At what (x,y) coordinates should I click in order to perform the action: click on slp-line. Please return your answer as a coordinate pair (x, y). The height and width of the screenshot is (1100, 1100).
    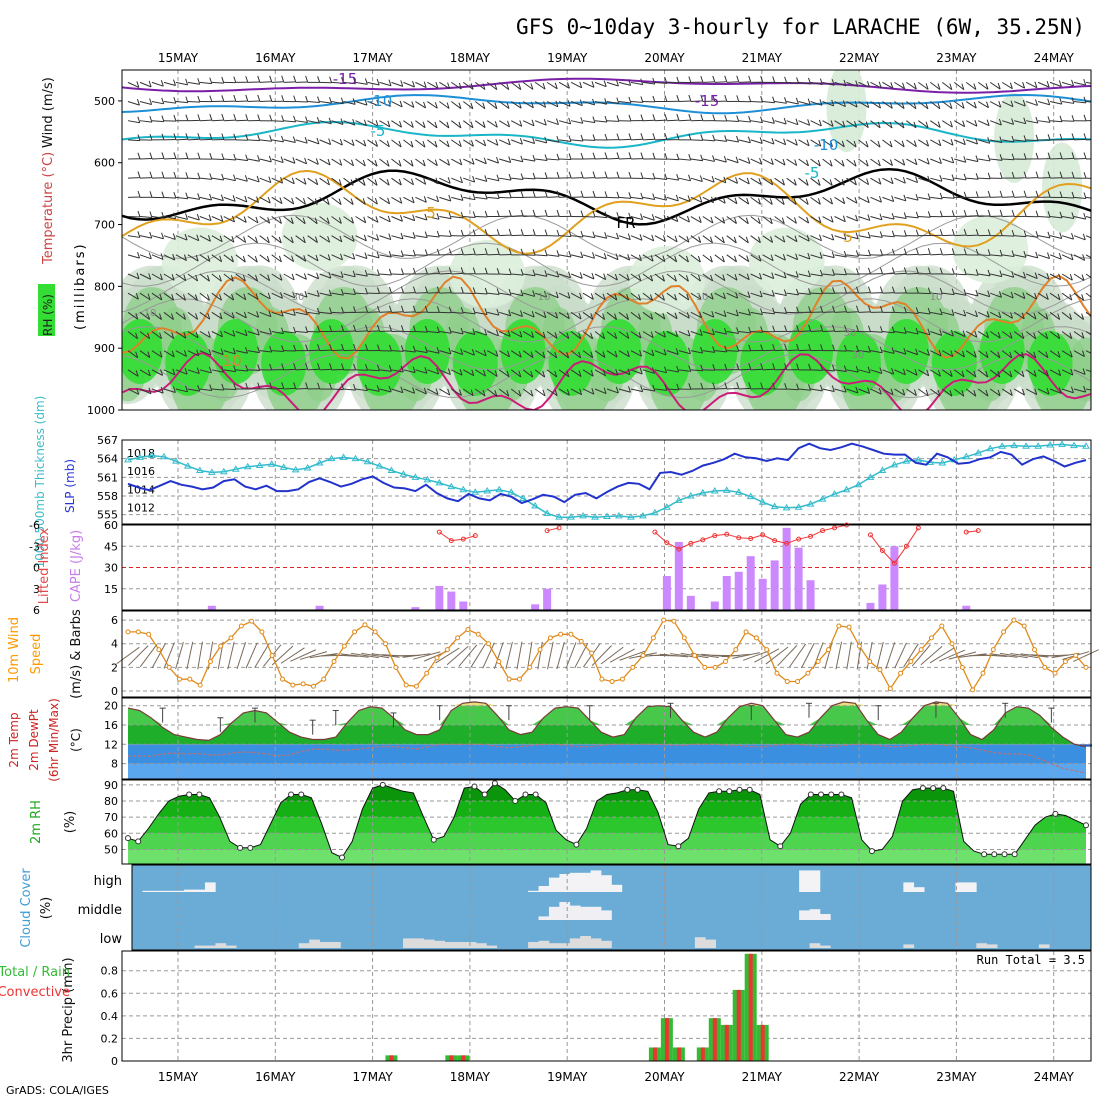
    Looking at the image, I should click on (607, 473).